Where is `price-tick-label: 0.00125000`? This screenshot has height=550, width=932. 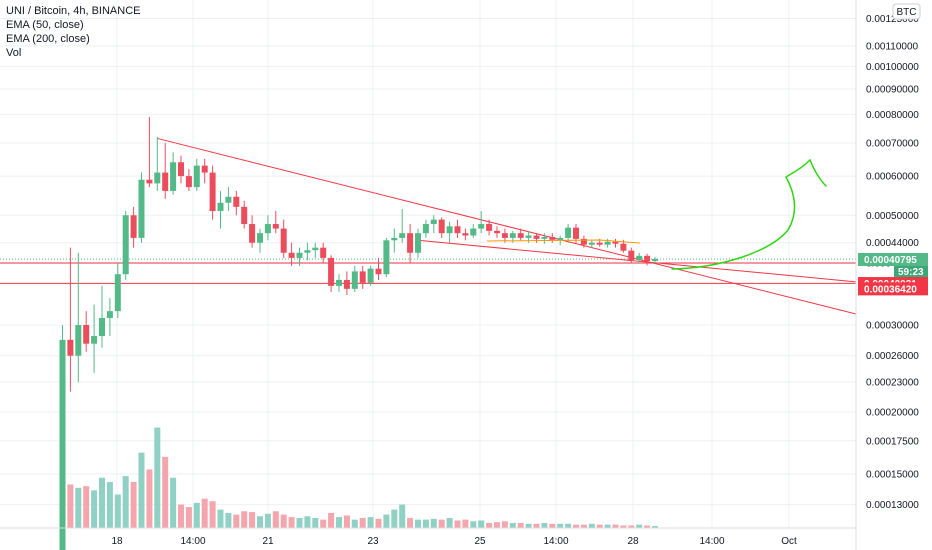
price-tick-label: 0.00125000 is located at coordinates (892, 19).